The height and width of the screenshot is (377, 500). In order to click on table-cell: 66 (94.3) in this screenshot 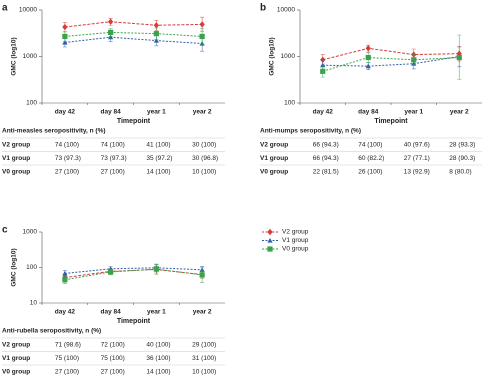, I will do `click(326, 145)`.